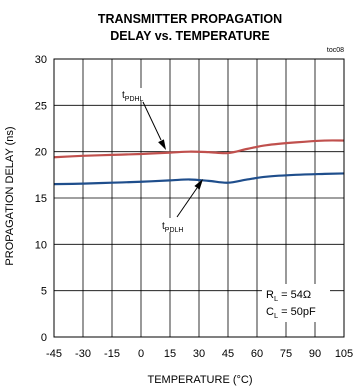 Image resolution: width=359 pixels, height=387 pixels. What do you see at coordinates (257, 354) in the screenshot?
I see `x-tick-label: 60` at bounding box center [257, 354].